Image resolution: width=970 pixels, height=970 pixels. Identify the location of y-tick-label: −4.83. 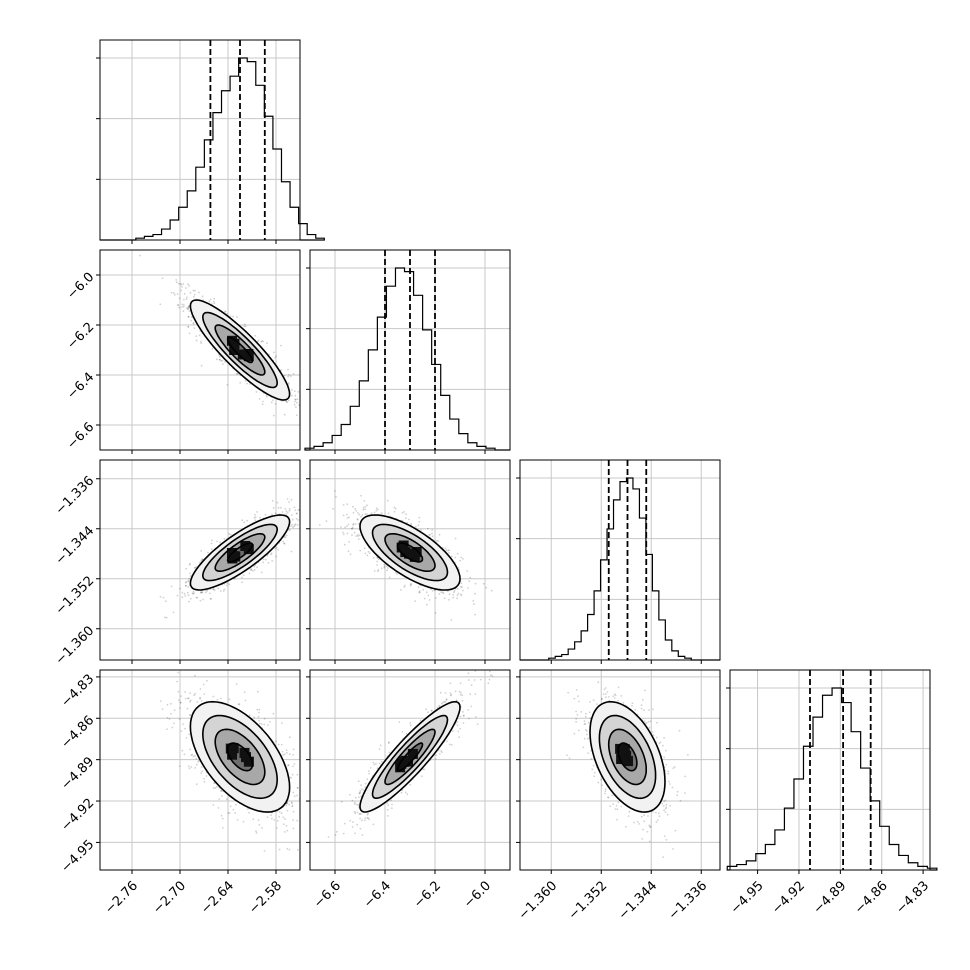
(78, 691).